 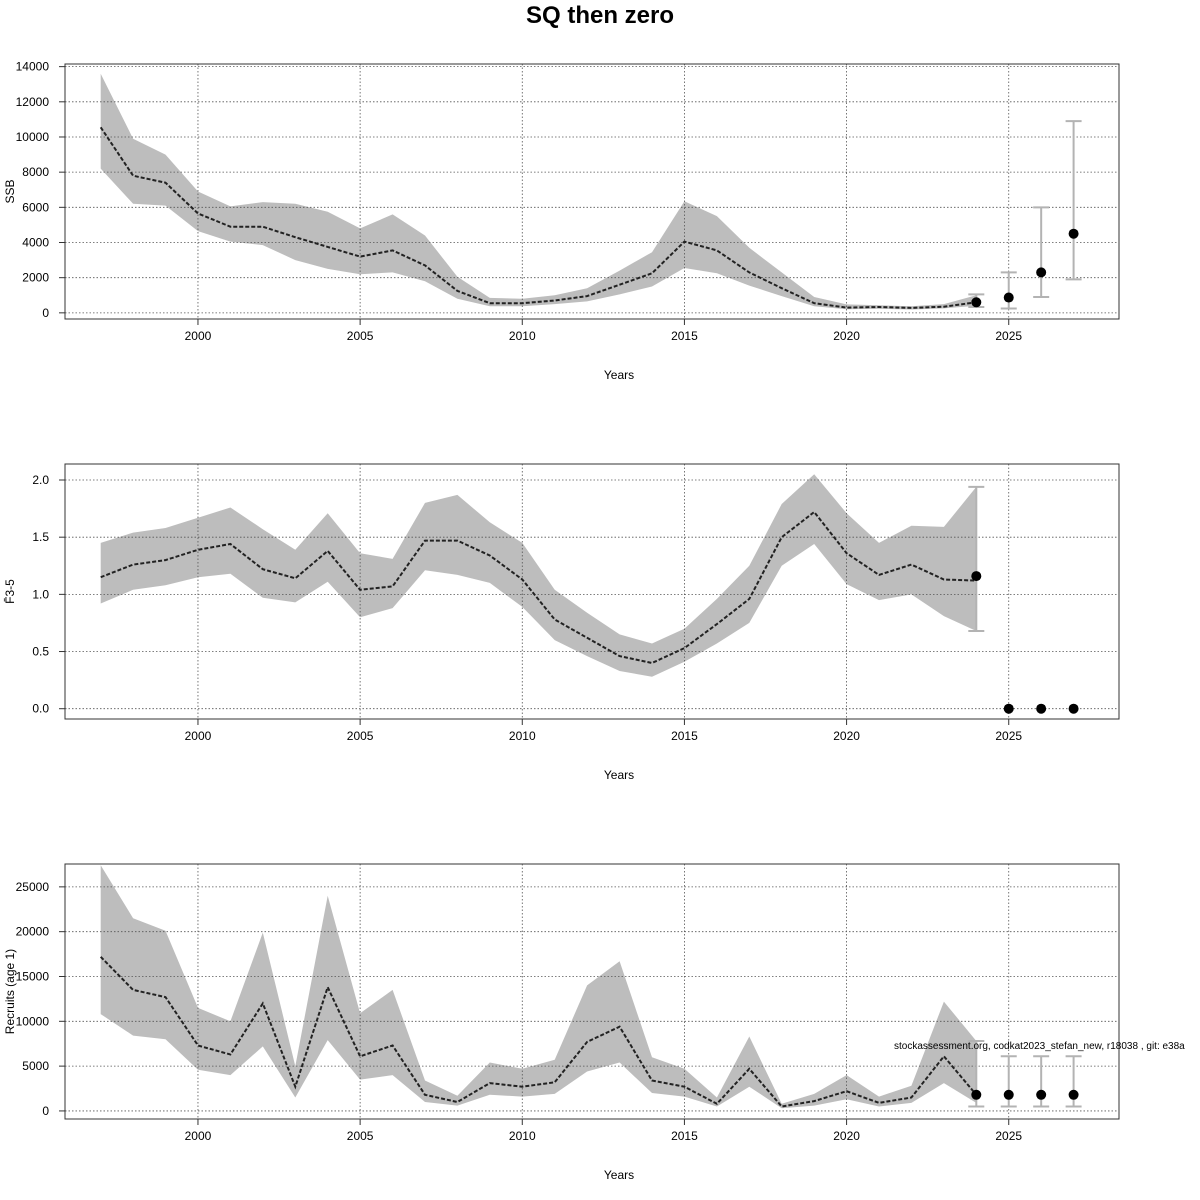 What do you see at coordinates (40, 709) in the screenshot?
I see `y-tick-label: 0.0` at bounding box center [40, 709].